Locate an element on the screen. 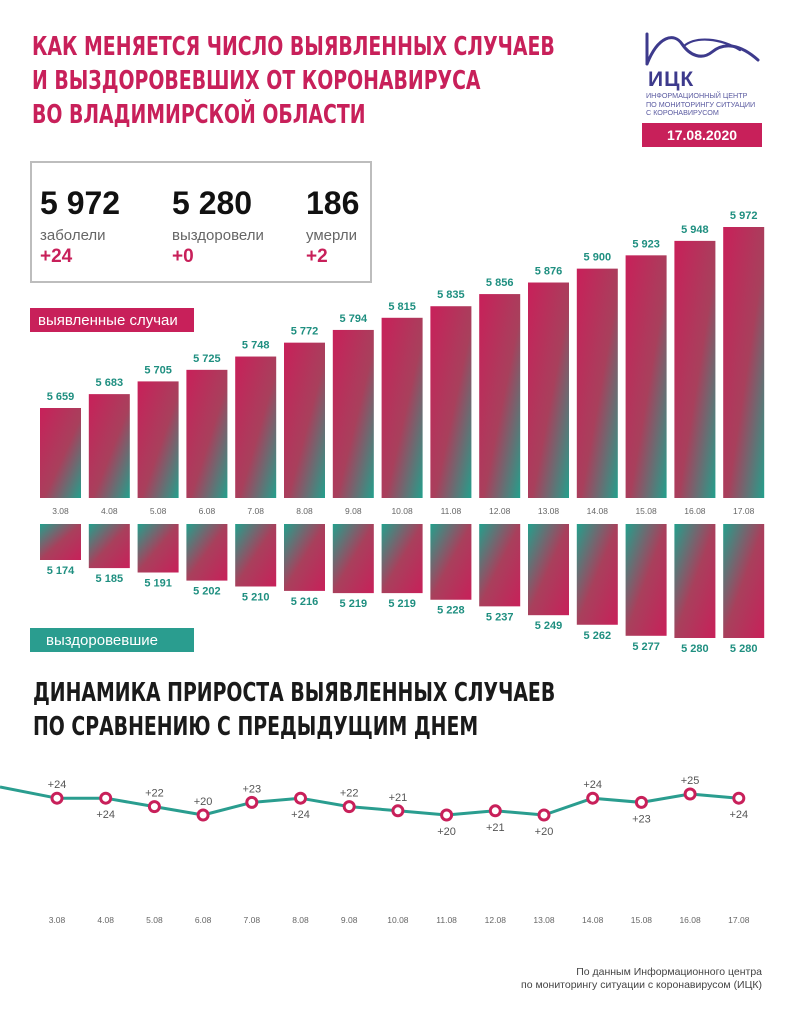 This screenshot has width=794, height=1024. cases-date-label: 14.08 is located at coordinates (598, 511).